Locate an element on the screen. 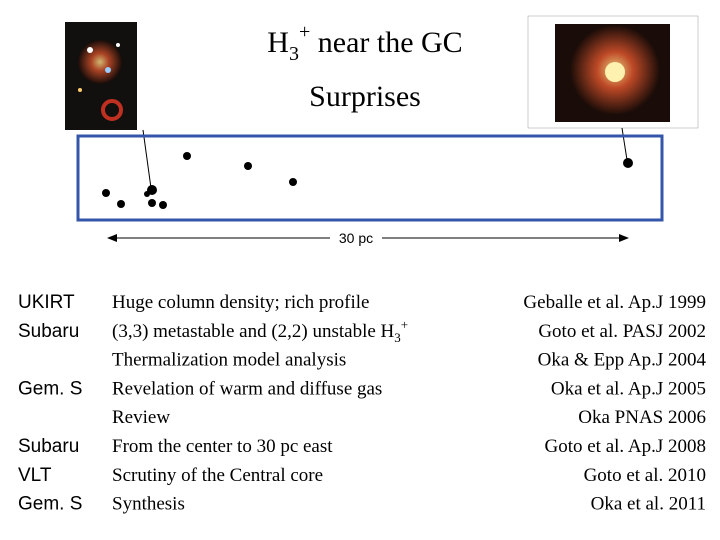 This screenshot has height=540, width=720. left-image is located at coordinates (101, 76).